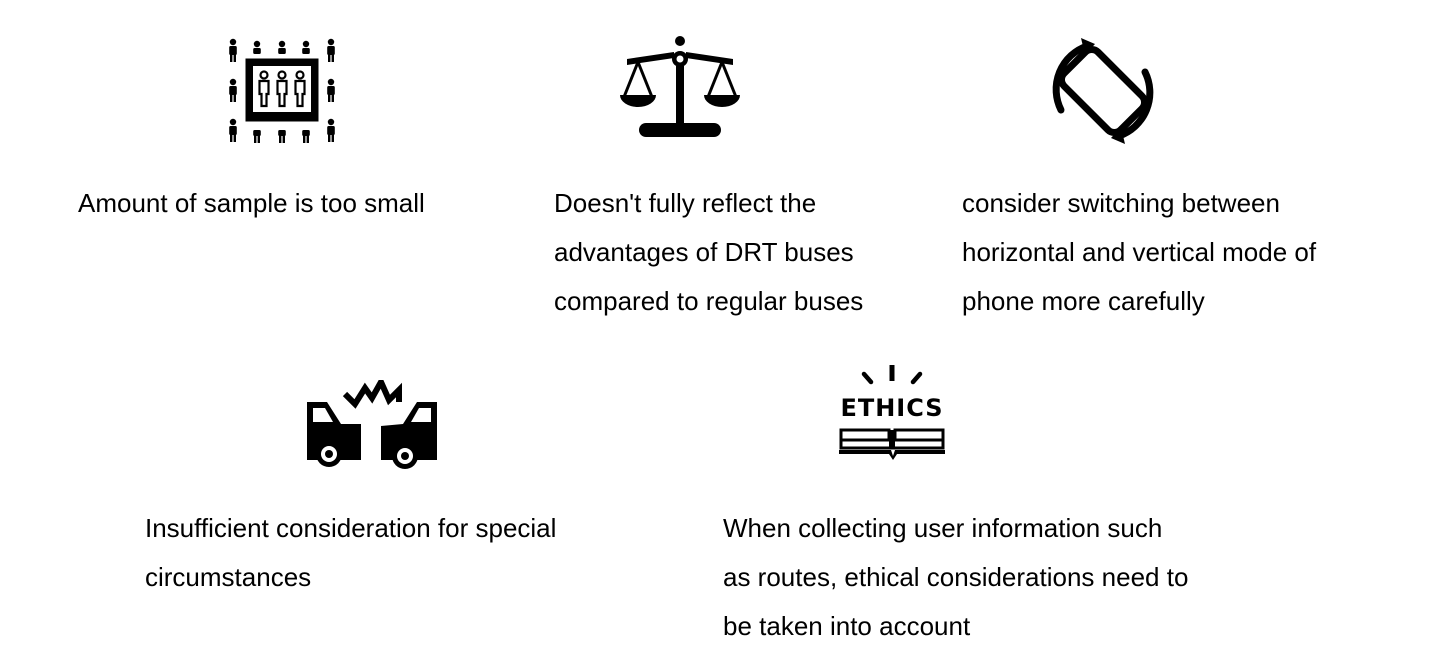  Describe the element at coordinates (372, 426) in the screenshot. I see `car-crash-icon` at that location.